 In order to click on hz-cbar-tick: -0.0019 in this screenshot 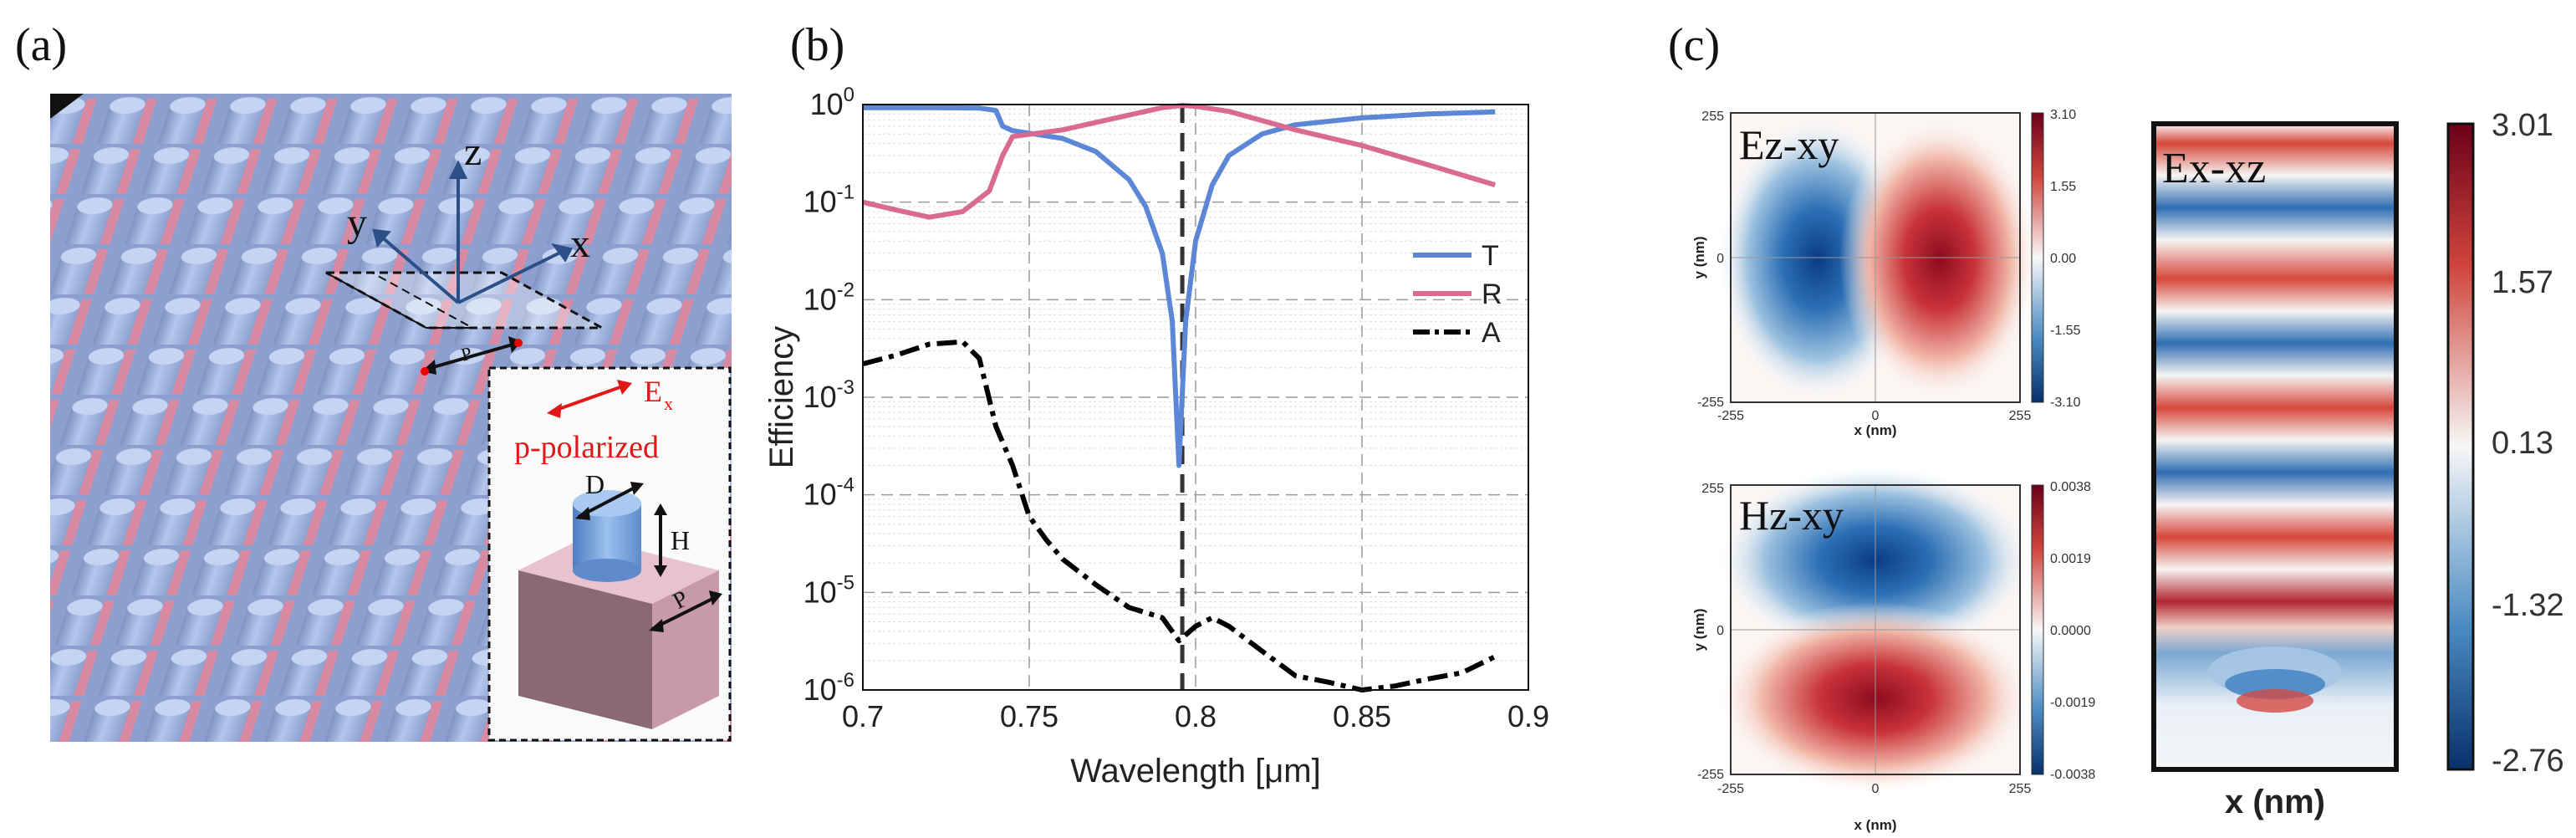, I will do `click(2073, 703)`.